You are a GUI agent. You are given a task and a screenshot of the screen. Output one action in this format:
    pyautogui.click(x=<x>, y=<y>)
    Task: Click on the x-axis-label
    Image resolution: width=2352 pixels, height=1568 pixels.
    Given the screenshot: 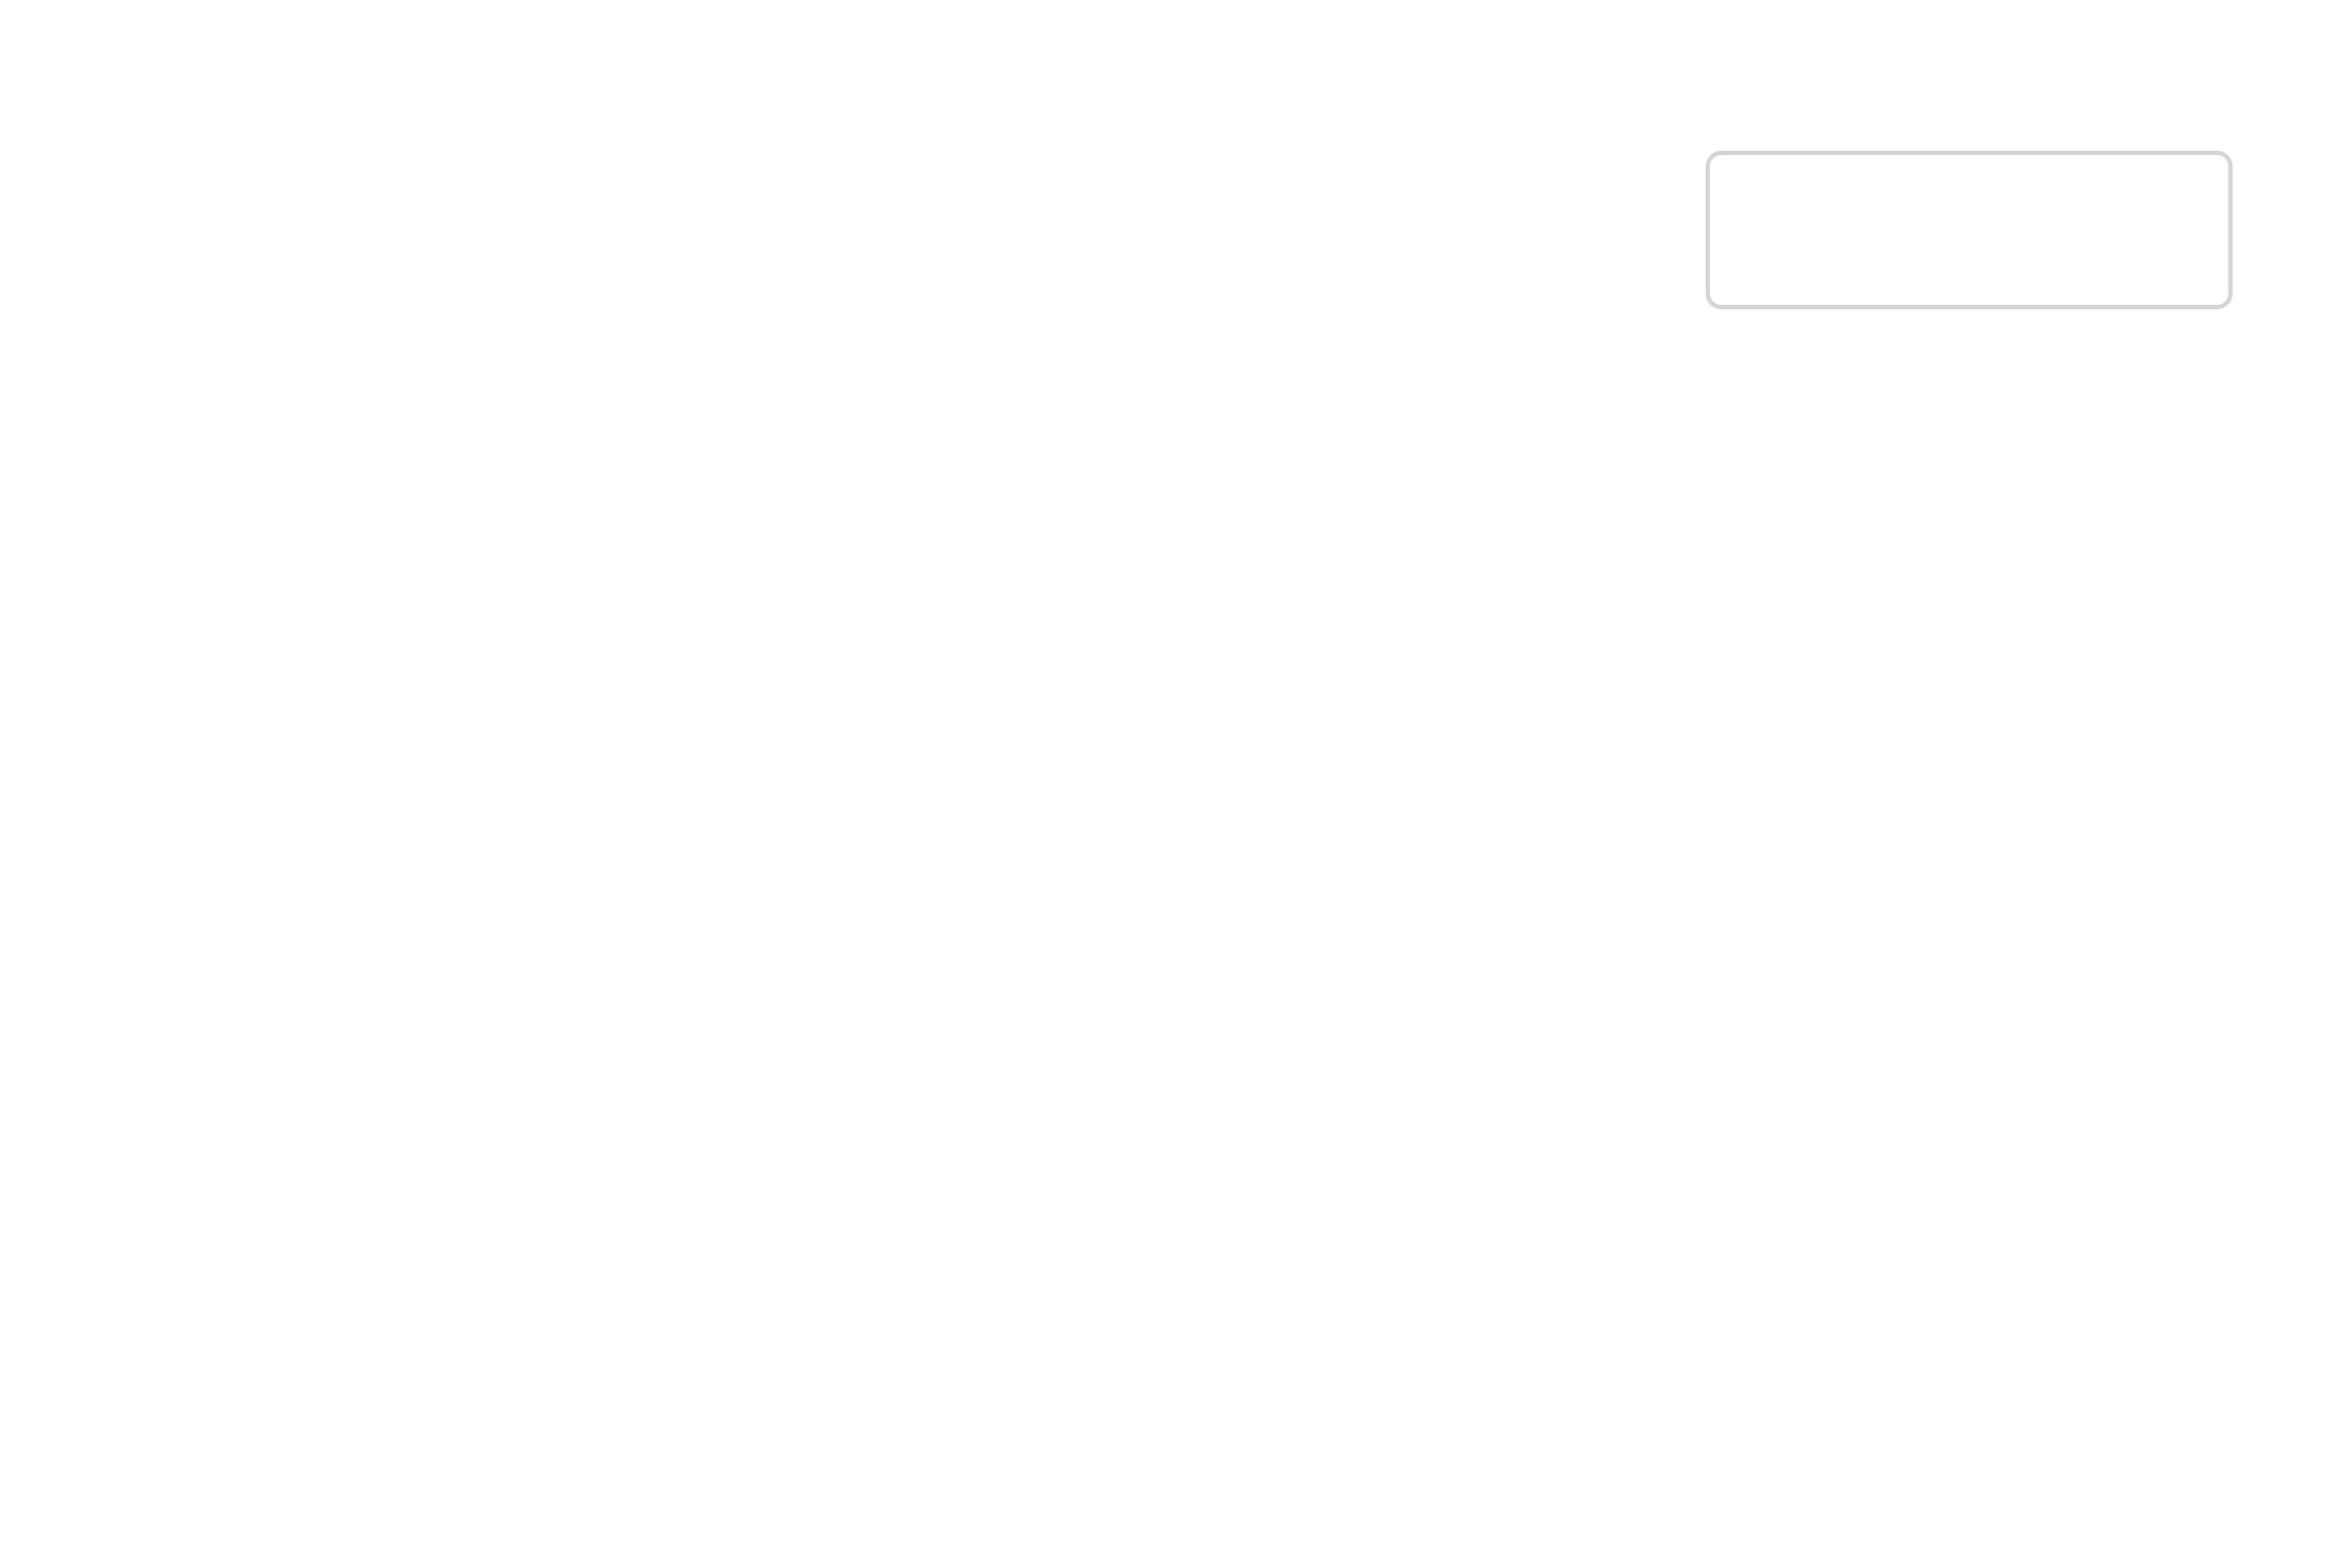 What is the action you would take?
    pyautogui.click(x=1239, y=1481)
    